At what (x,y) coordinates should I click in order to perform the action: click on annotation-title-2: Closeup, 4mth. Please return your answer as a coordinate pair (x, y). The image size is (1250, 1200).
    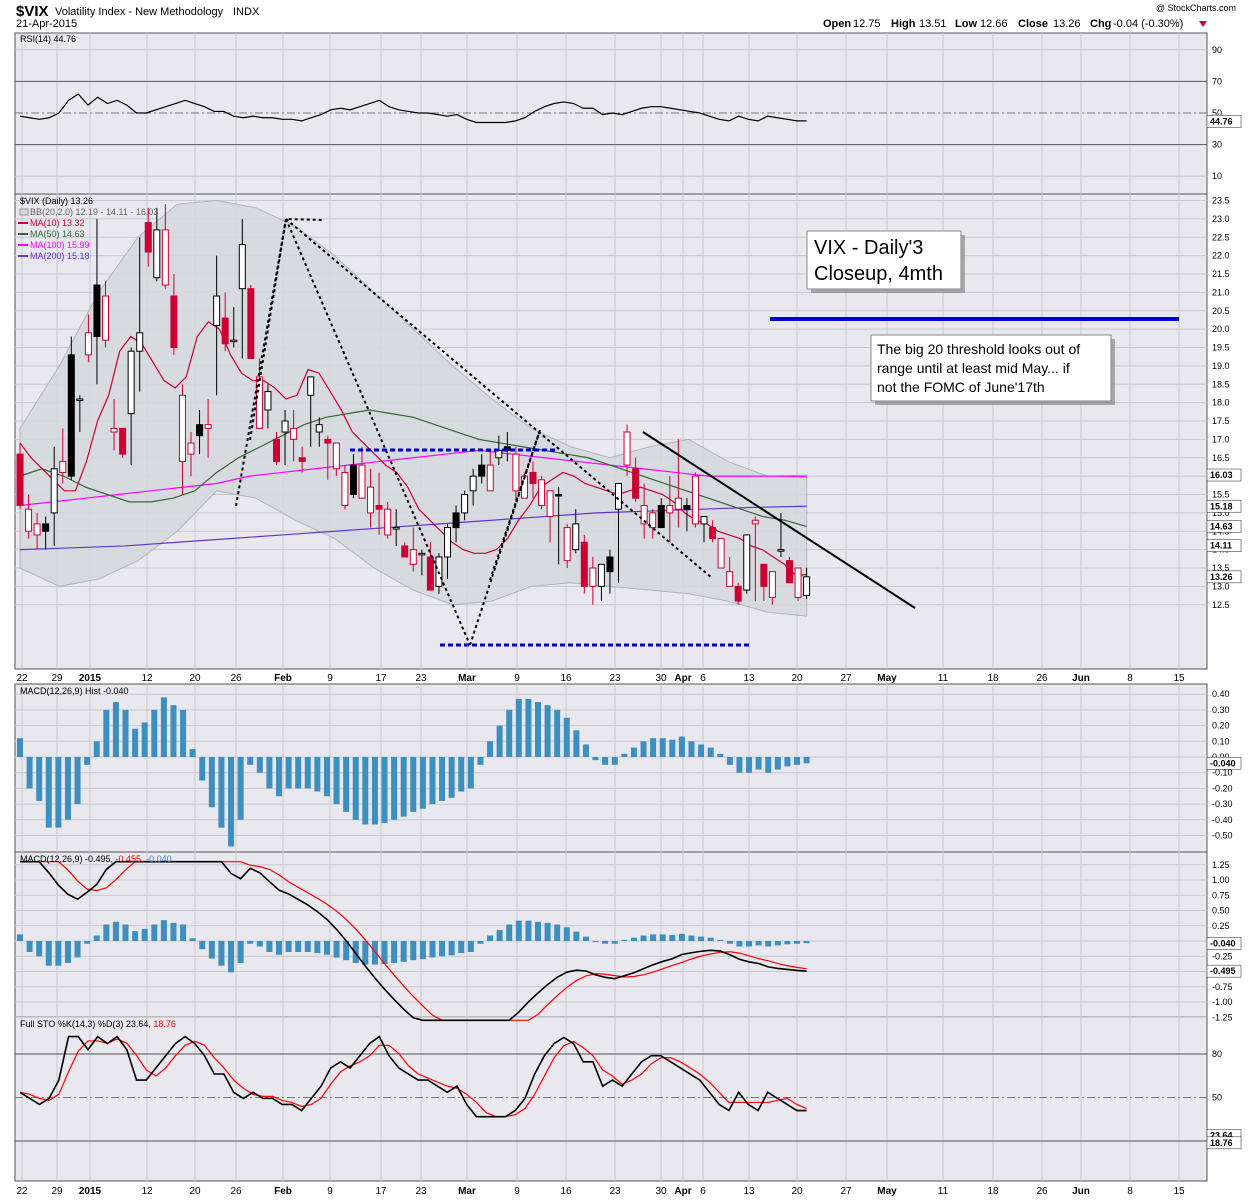
    Looking at the image, I should click on (878, 274).